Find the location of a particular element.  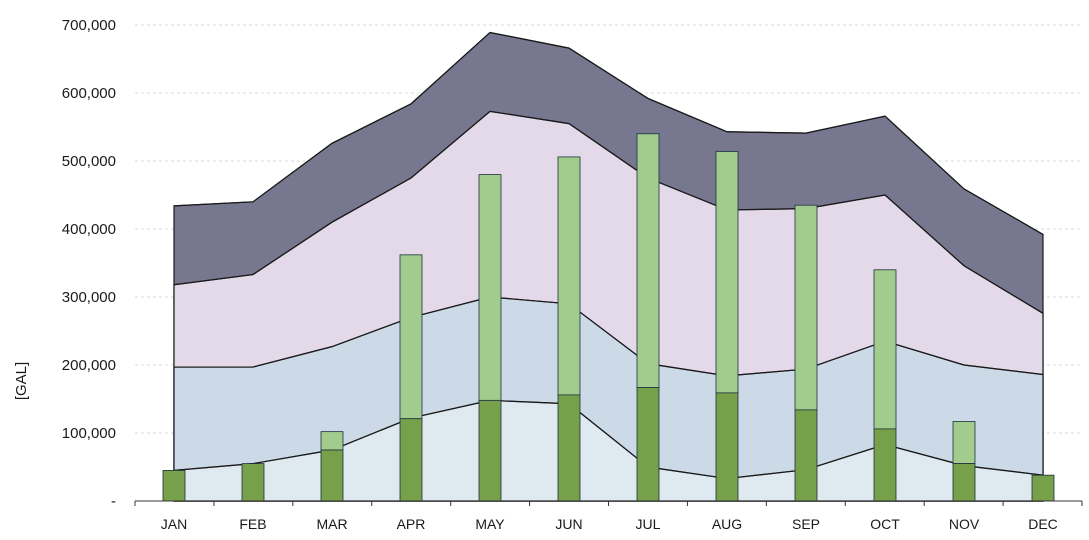

bar-base-jul is located at coordinates (648, 444).